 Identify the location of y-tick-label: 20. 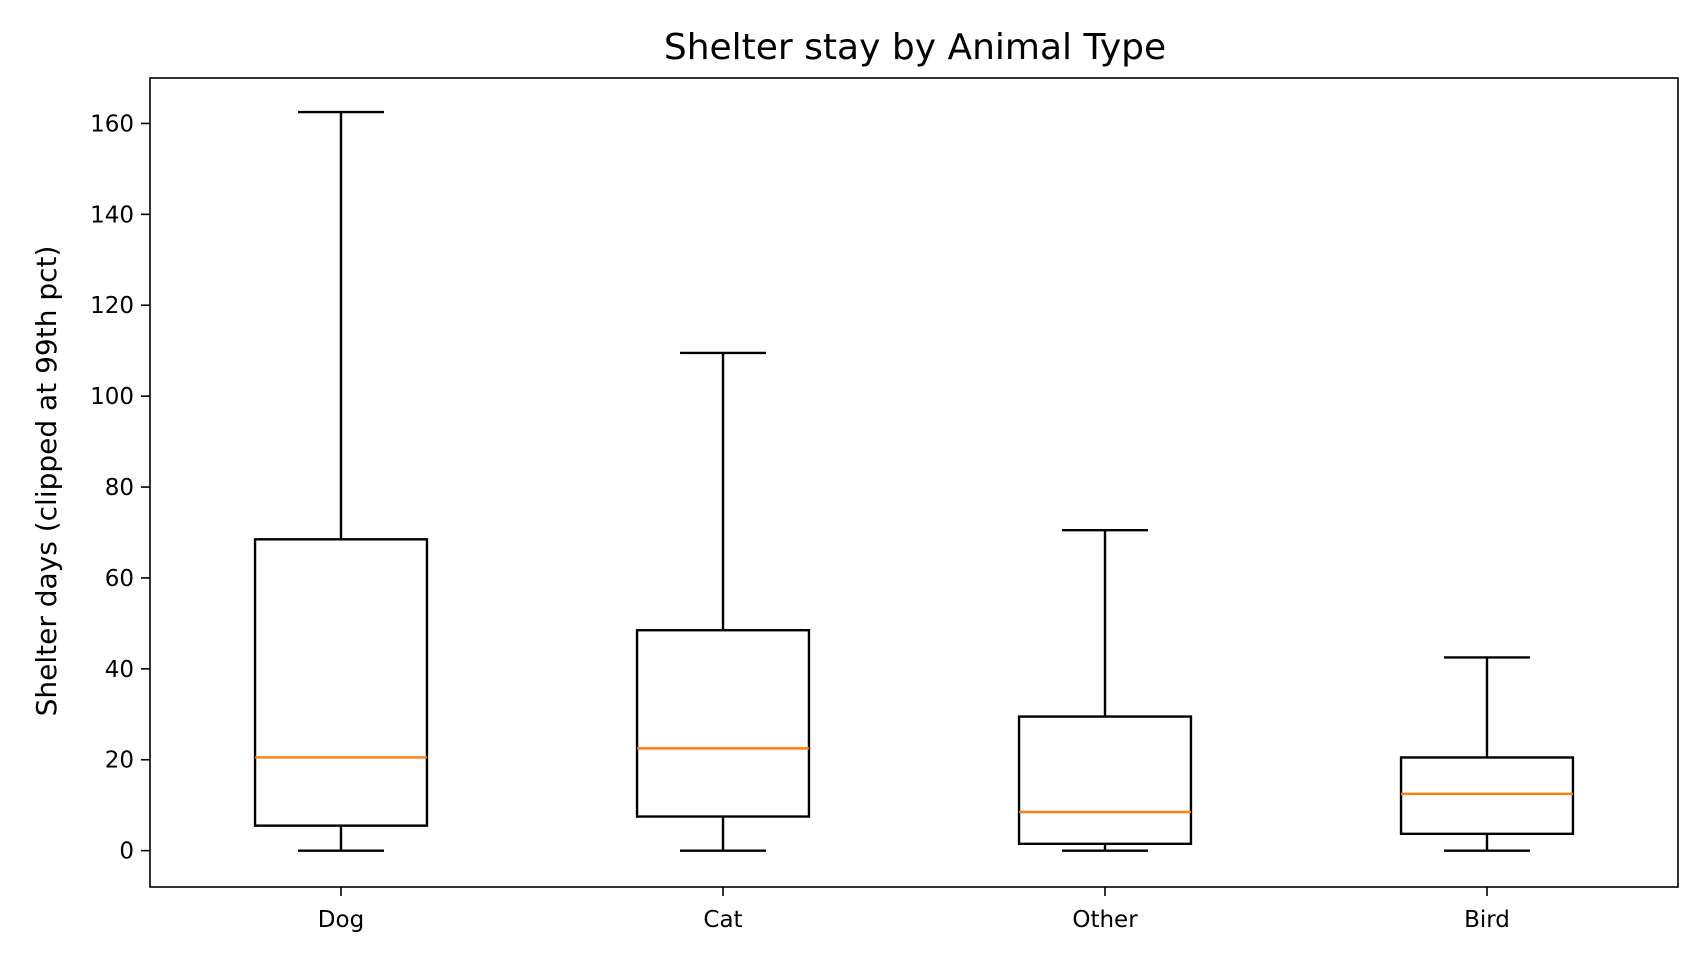
(119, 761).